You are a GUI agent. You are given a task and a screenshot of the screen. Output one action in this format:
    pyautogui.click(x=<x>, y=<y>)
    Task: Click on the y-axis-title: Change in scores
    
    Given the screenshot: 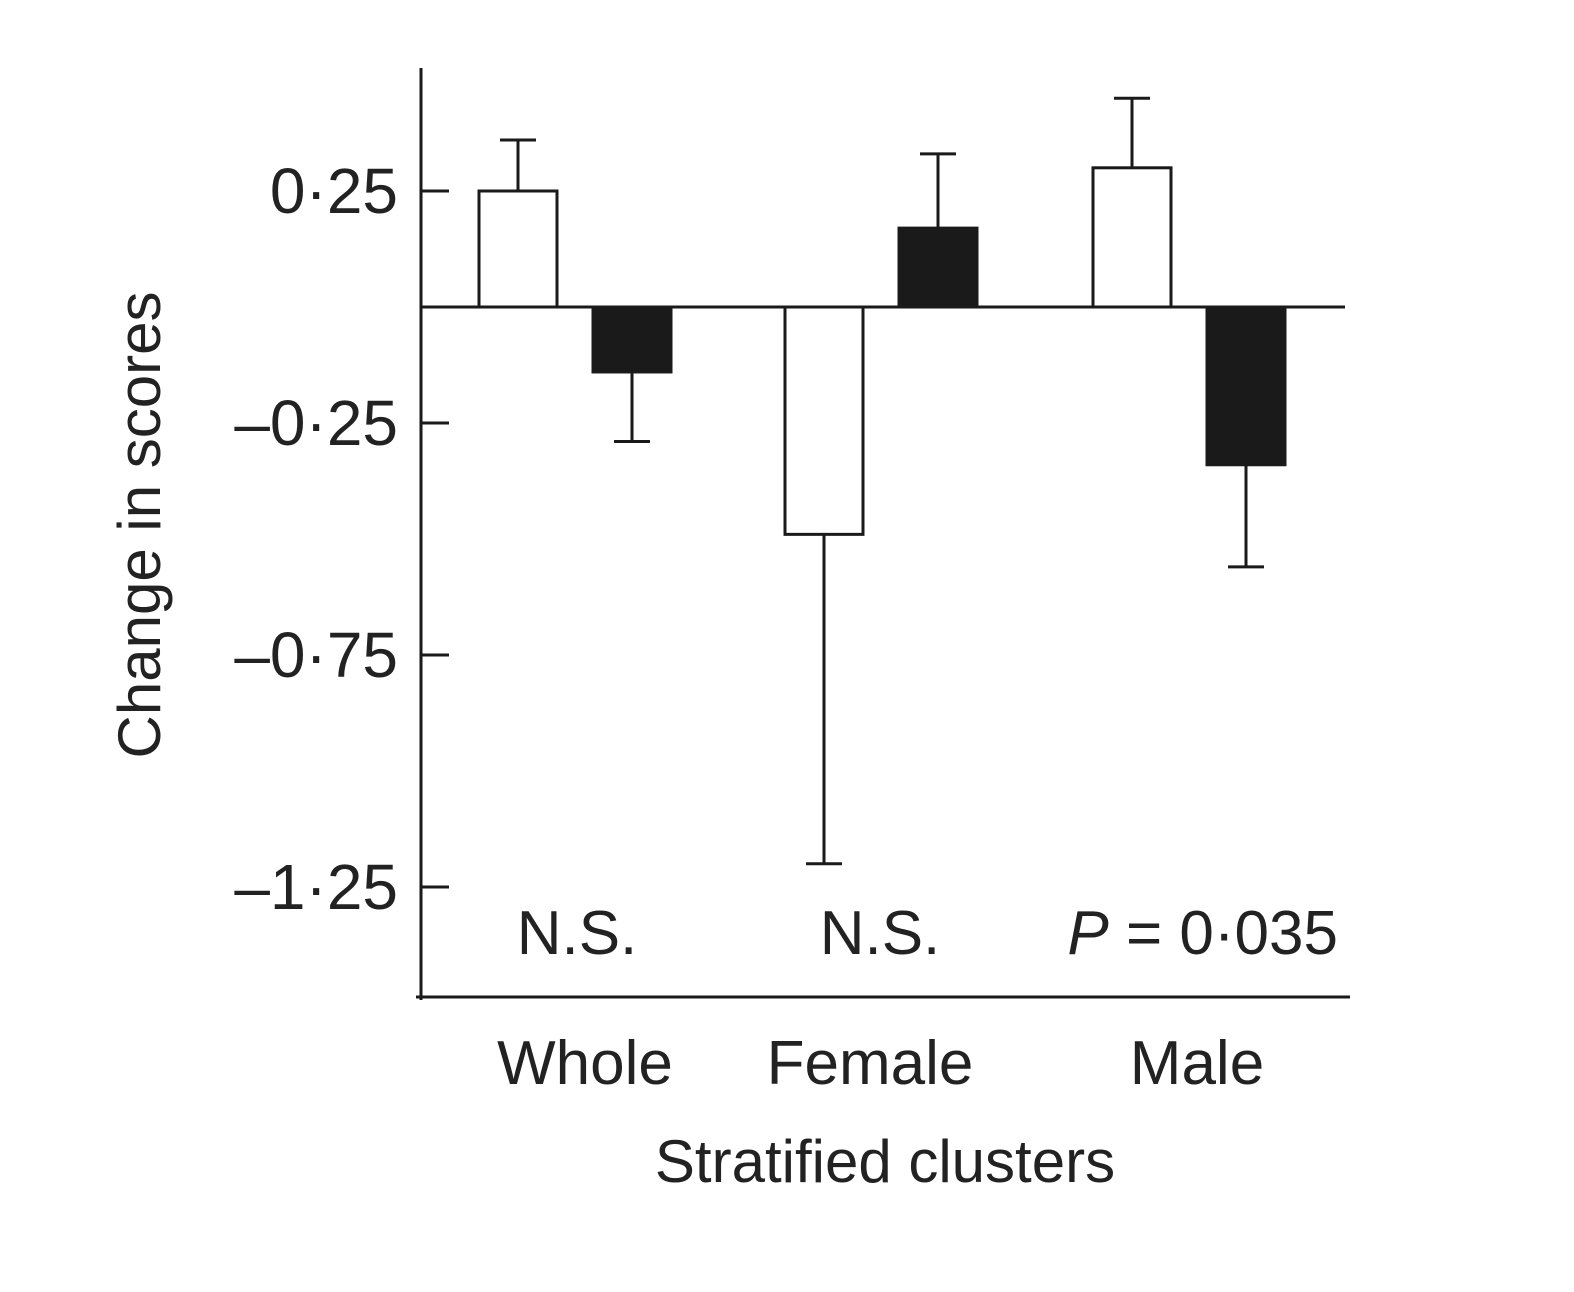 What is the action you would take?
    pyautogui.click(x=139, y=525)
    